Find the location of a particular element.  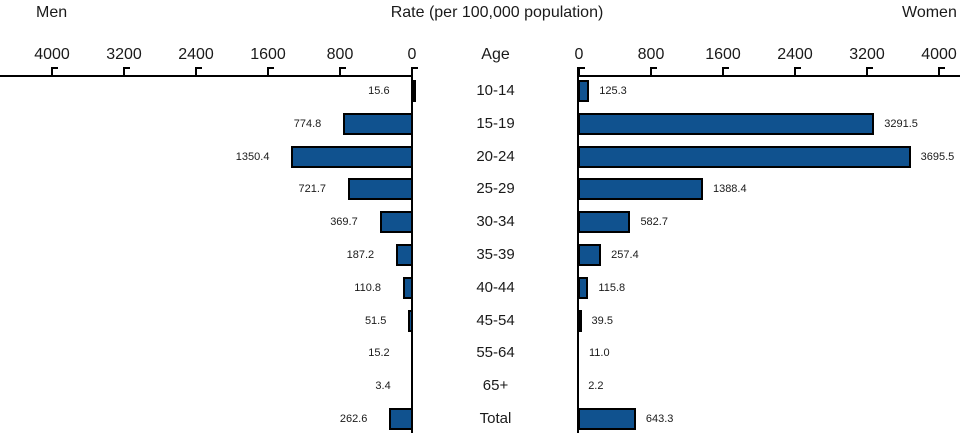

age-label: 65+ is located at coordinates (495, 386).